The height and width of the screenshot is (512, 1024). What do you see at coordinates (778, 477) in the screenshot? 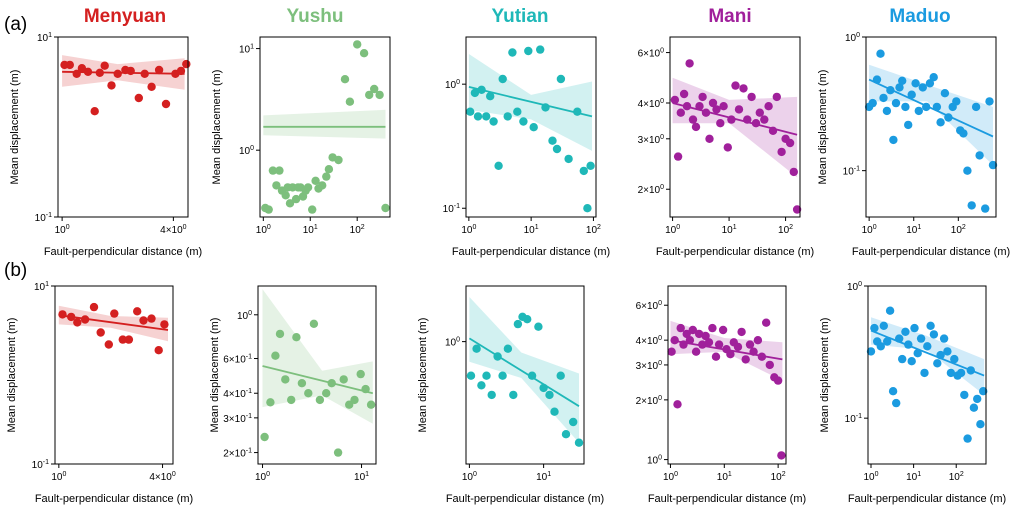
I see `x-tick-label: 10²` at bounding box center [778, 477].